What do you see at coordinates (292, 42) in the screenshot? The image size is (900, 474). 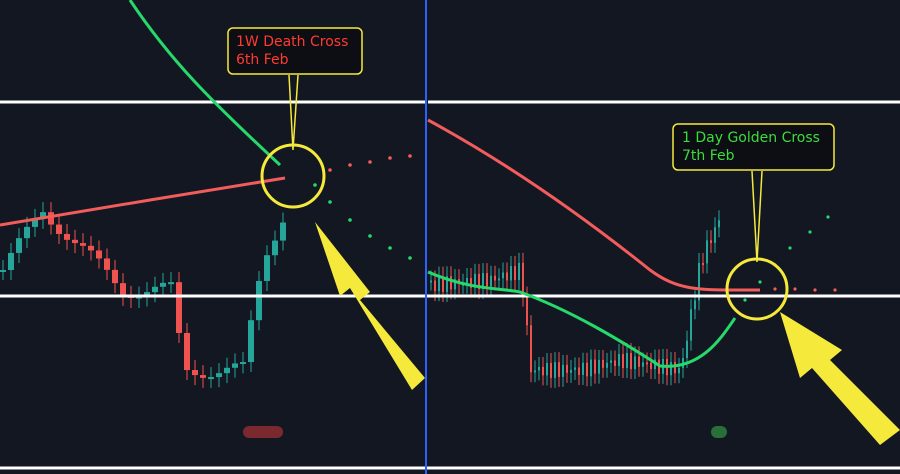 I see `callout-title: 1W Death Cross` at bounding box center [292, 42].